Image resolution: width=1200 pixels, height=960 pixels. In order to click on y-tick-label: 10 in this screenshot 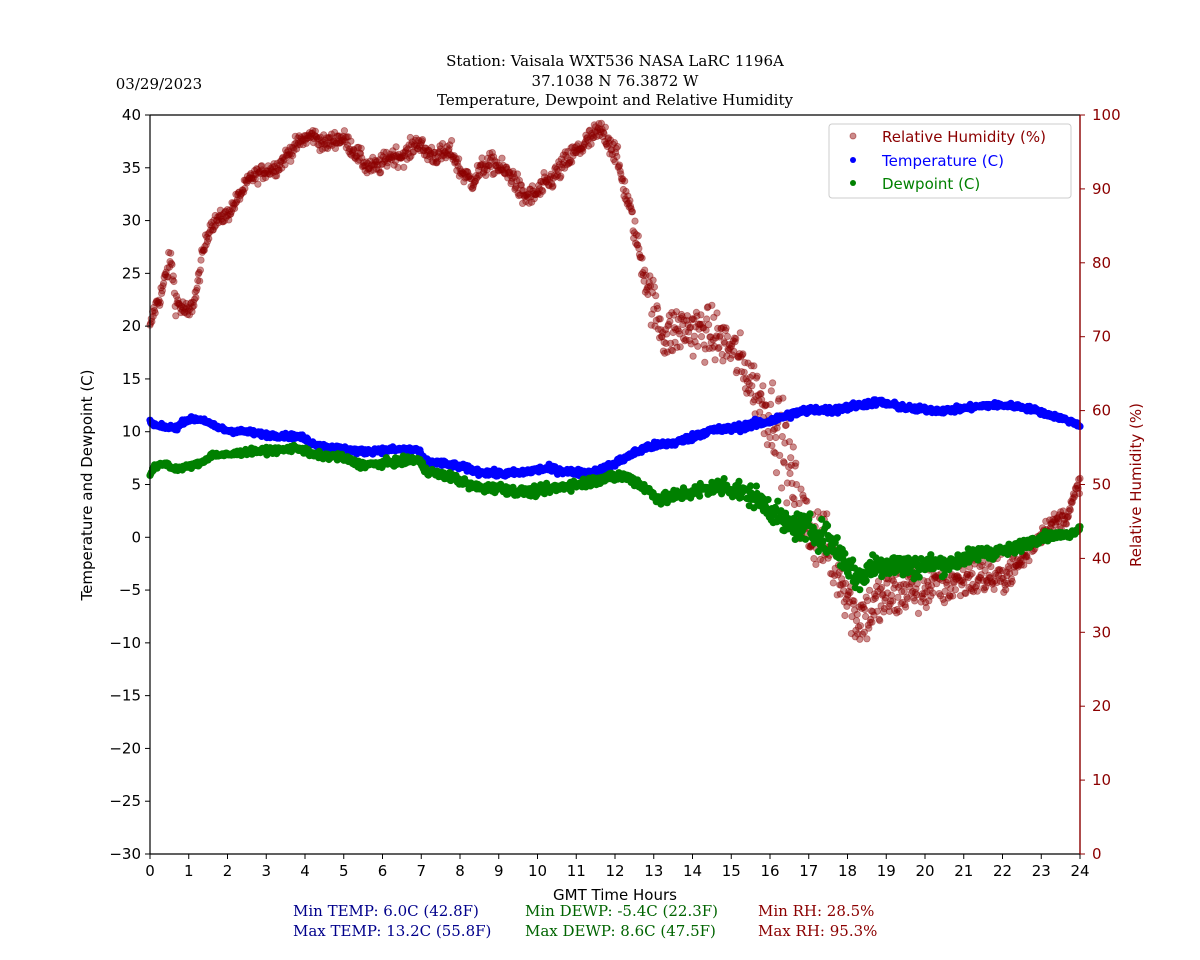, I will do `click(131, 432)`.